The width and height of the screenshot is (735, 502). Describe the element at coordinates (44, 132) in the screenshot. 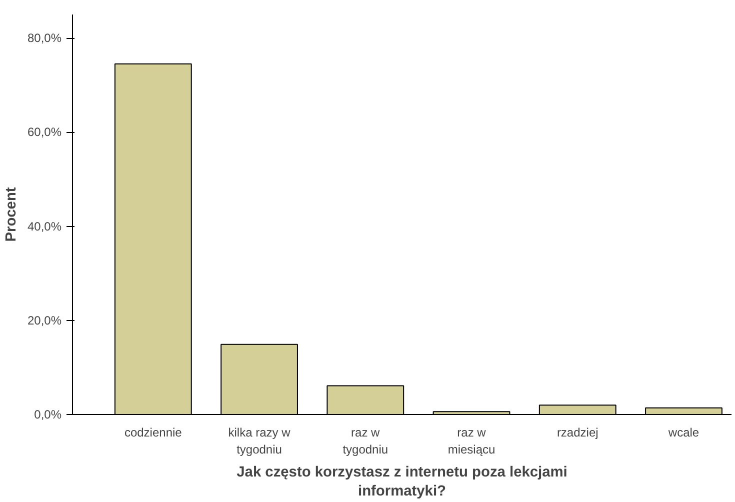

I see `y-tick-label: 60,0%` at that location.